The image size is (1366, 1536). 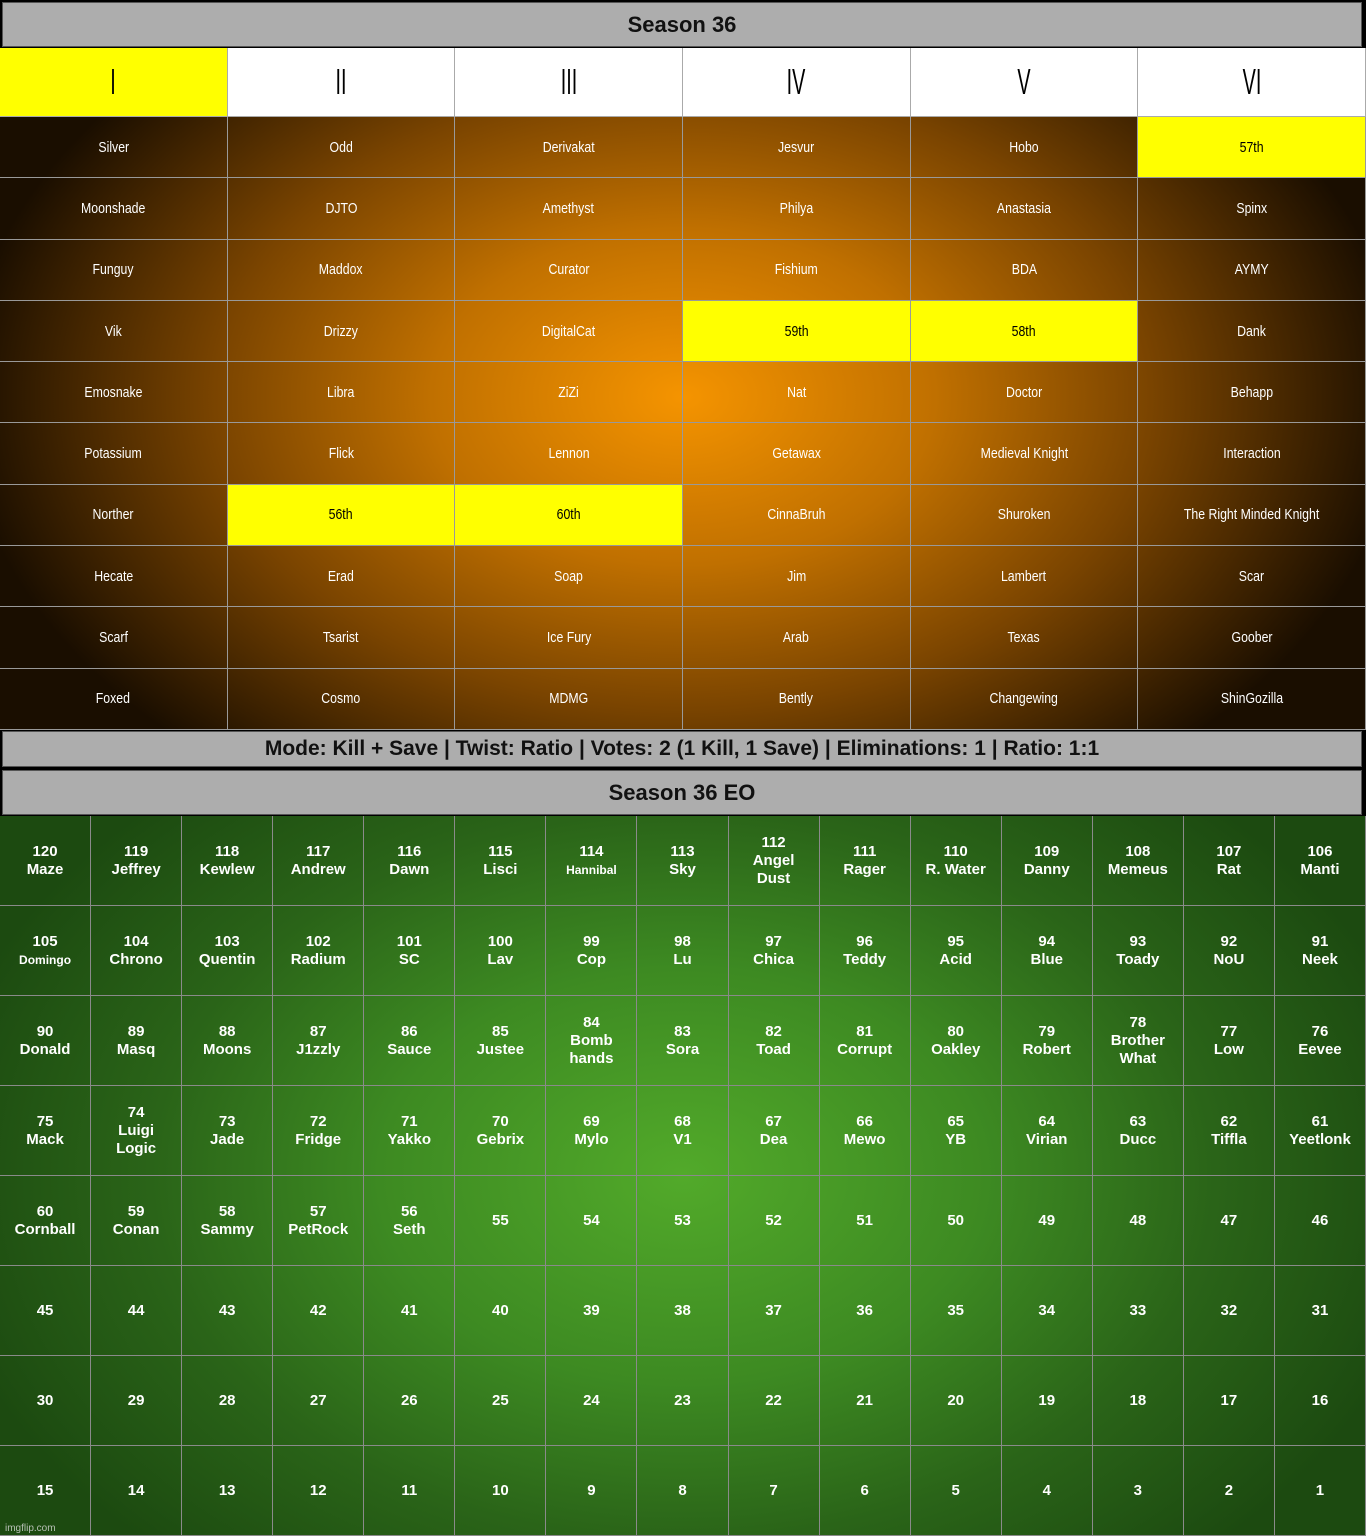 I want to click on eo-cell: 60 Cornball, so click(x=46, y=1221).